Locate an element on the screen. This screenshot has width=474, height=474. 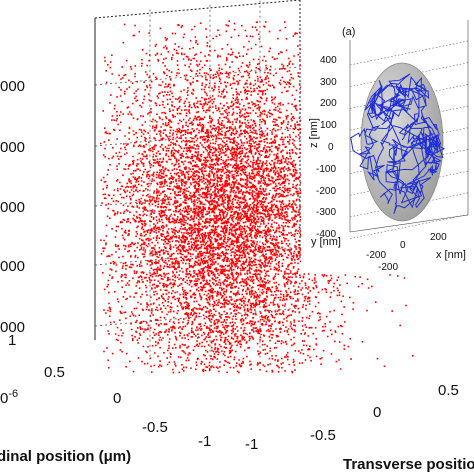
y-tick-label: -0.5 is located at coordinates (155, 427).